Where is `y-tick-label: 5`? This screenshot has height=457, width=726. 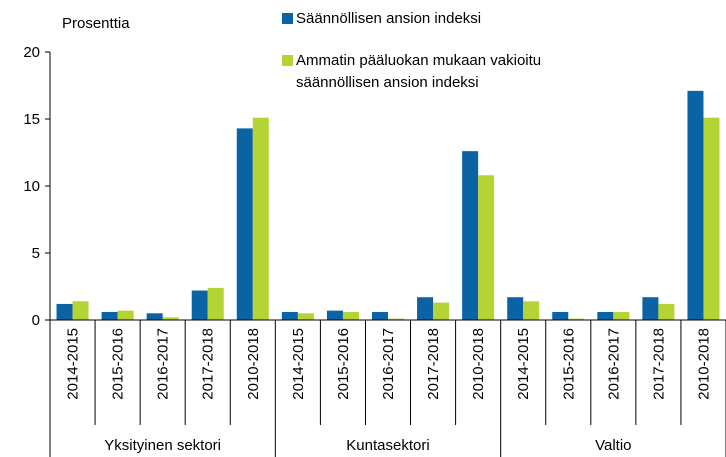 y-tick-label: 5 is located at coordinates (36, 253).